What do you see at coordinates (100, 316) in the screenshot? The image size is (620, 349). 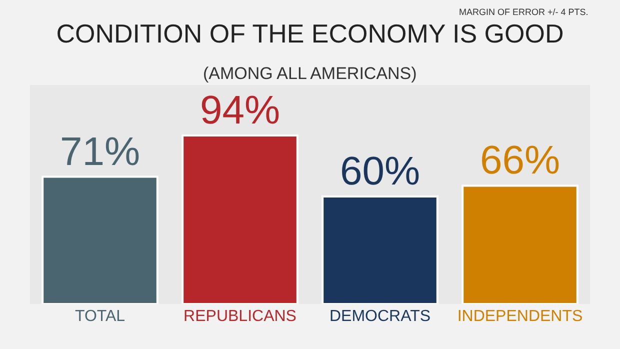 I see `x-tick-label: TOTAL` at bounding box center [100, 316].